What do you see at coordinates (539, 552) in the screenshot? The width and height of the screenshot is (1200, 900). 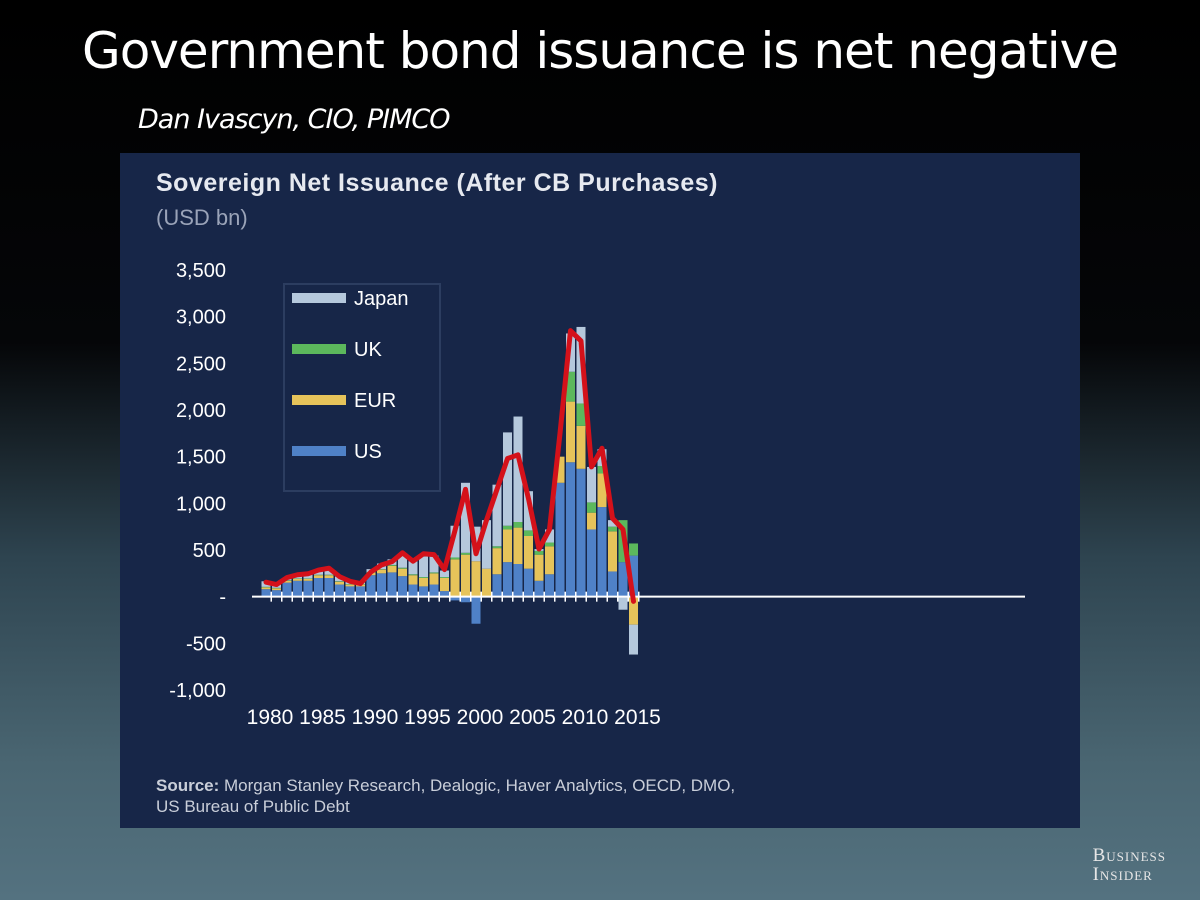 I see `bar-uk-2006` at bounding box center [539, 552].